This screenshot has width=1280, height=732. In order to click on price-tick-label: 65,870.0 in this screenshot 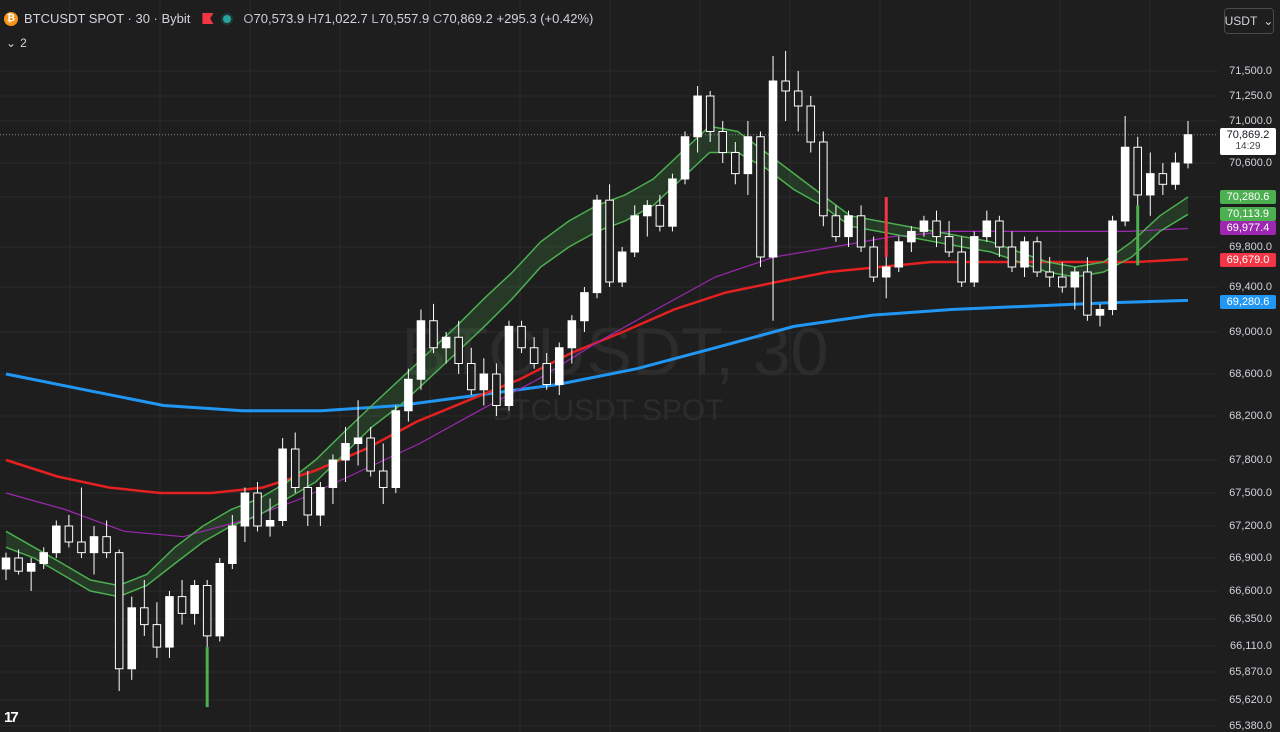, I will do `click(1250, 672)`.